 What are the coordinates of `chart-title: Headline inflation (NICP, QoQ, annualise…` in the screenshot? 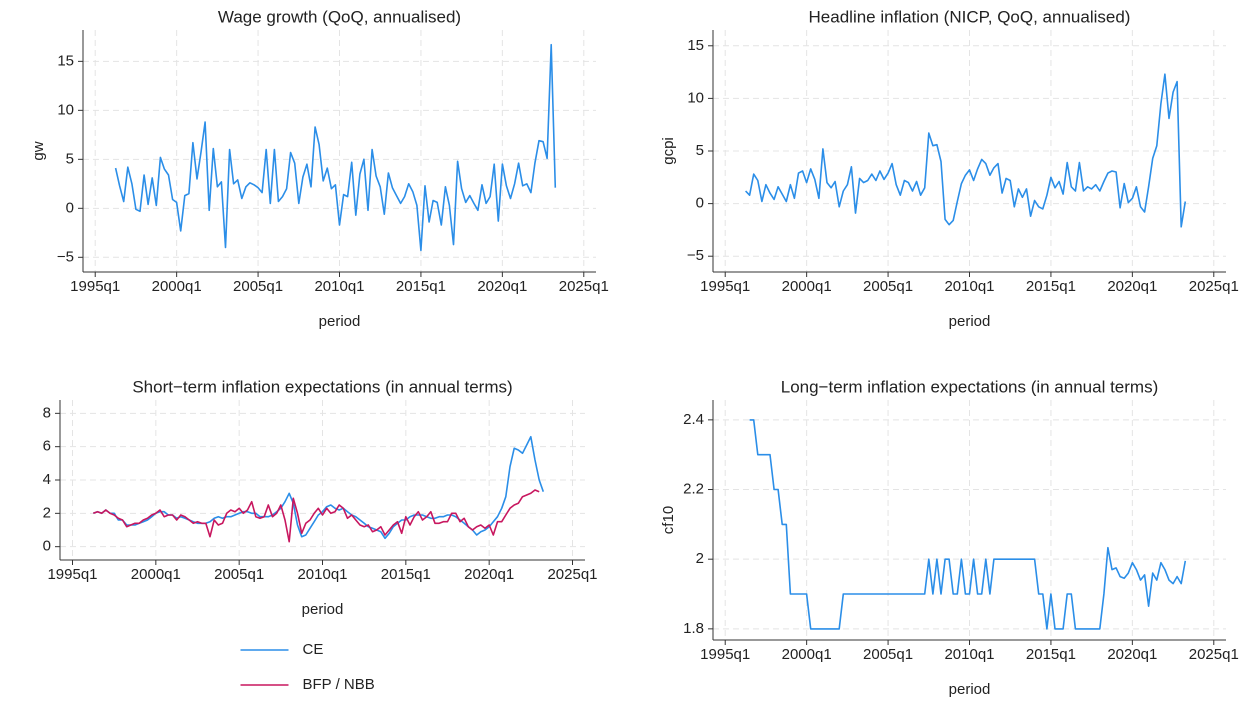 It's located at (970, 16).